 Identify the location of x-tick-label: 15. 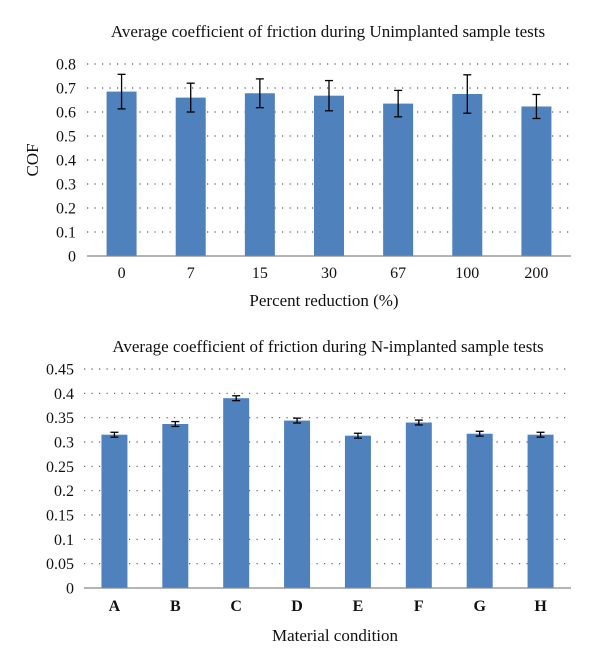
(260, 273).